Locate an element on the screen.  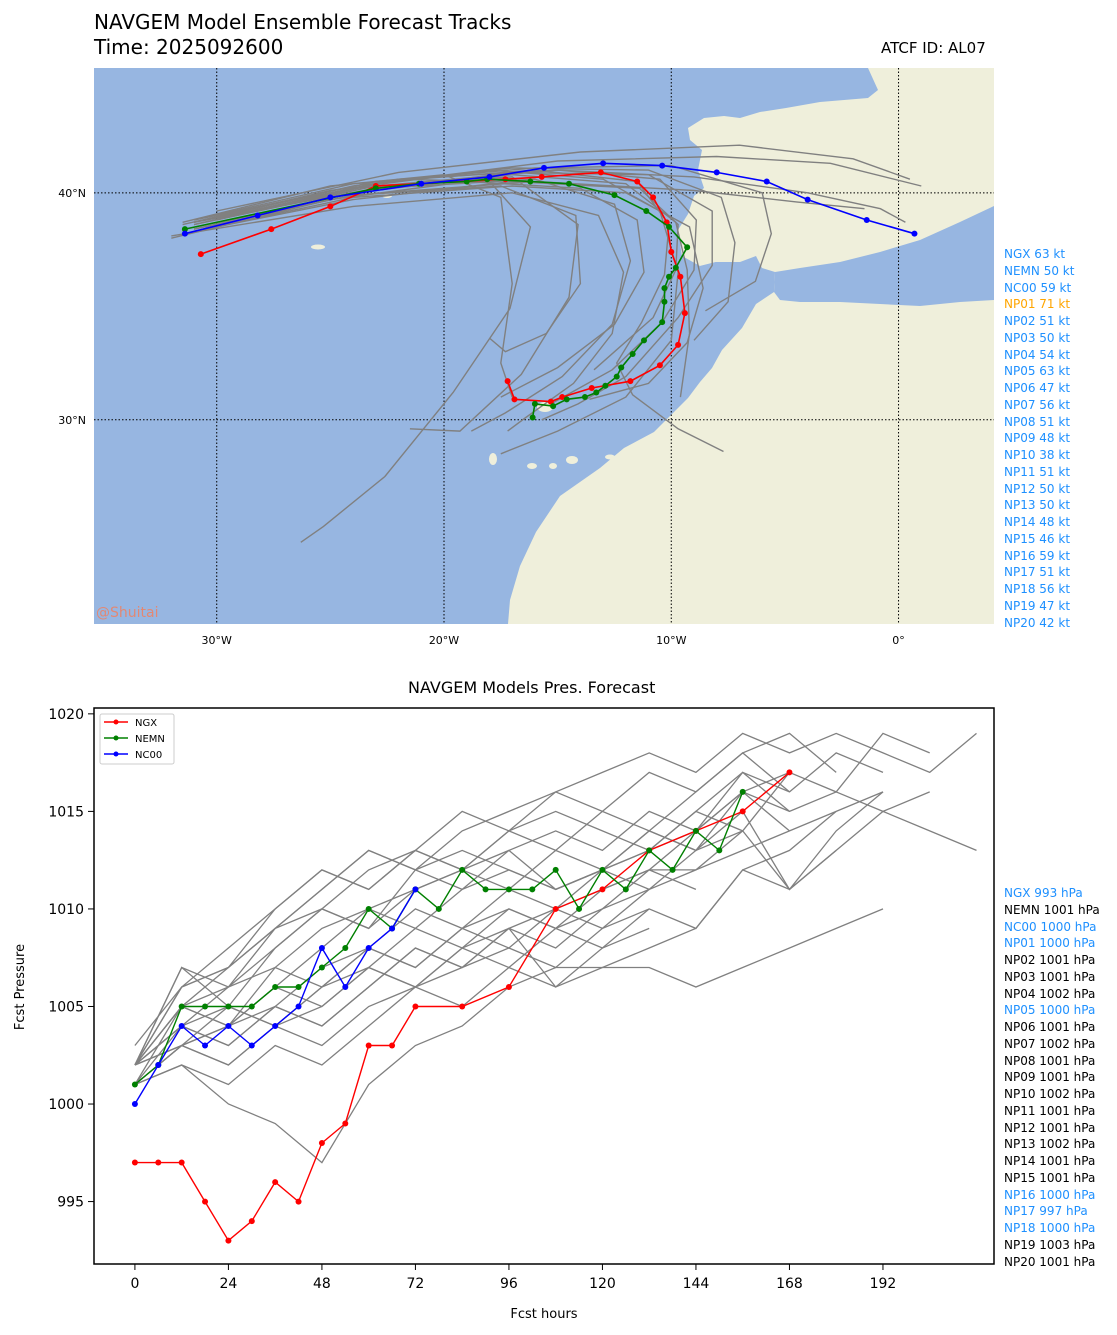
track-np15 is located at coordinates (398, 312).